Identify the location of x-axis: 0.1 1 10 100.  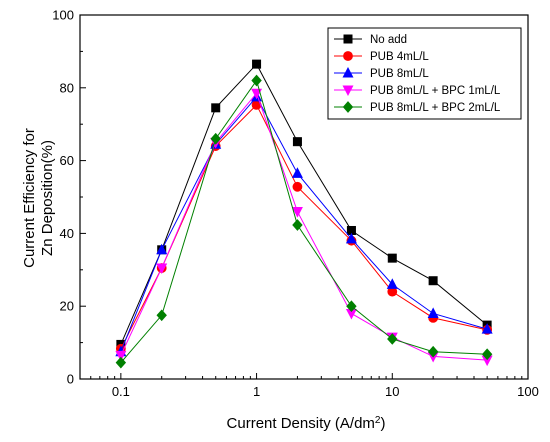
(309, 386).